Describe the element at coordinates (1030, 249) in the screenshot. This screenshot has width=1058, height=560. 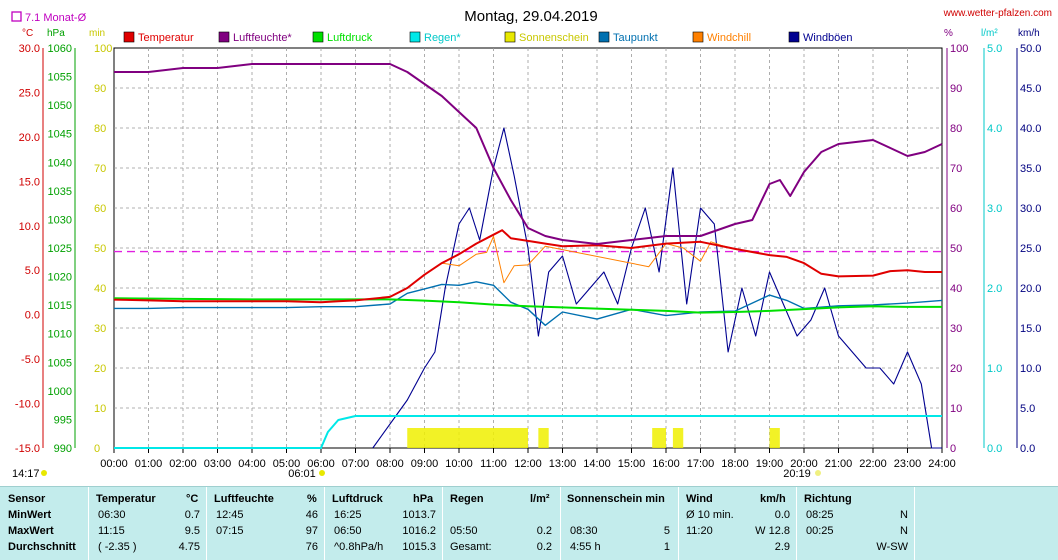
I see `wind-axis-tick-label: 25.0` at that location.